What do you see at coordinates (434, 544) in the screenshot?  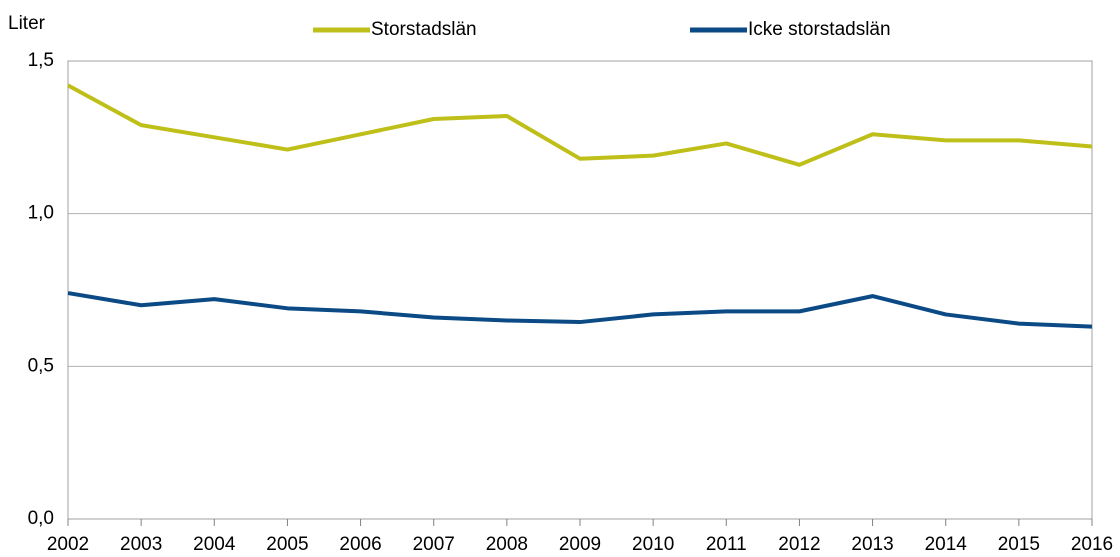 I see `x-tick-label: 2007` at bounding box center [434, 544].